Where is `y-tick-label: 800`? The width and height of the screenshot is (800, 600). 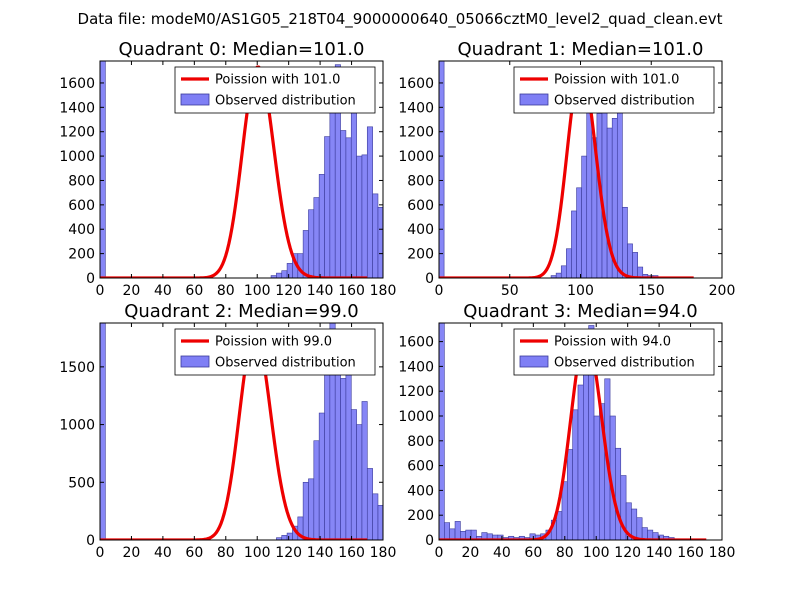 y-tick-label: 800 is located at coordinates (81, 181).